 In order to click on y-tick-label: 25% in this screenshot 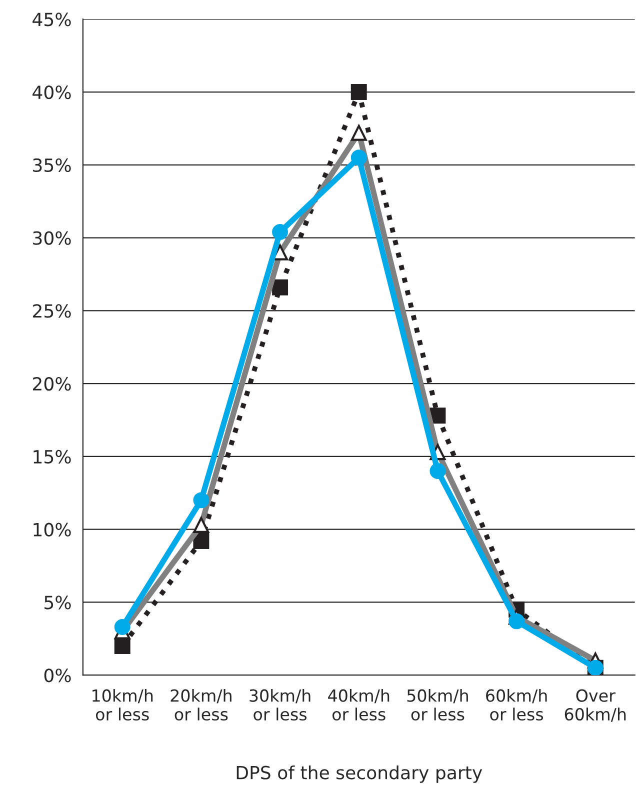, I will do `click(52, 311)`.